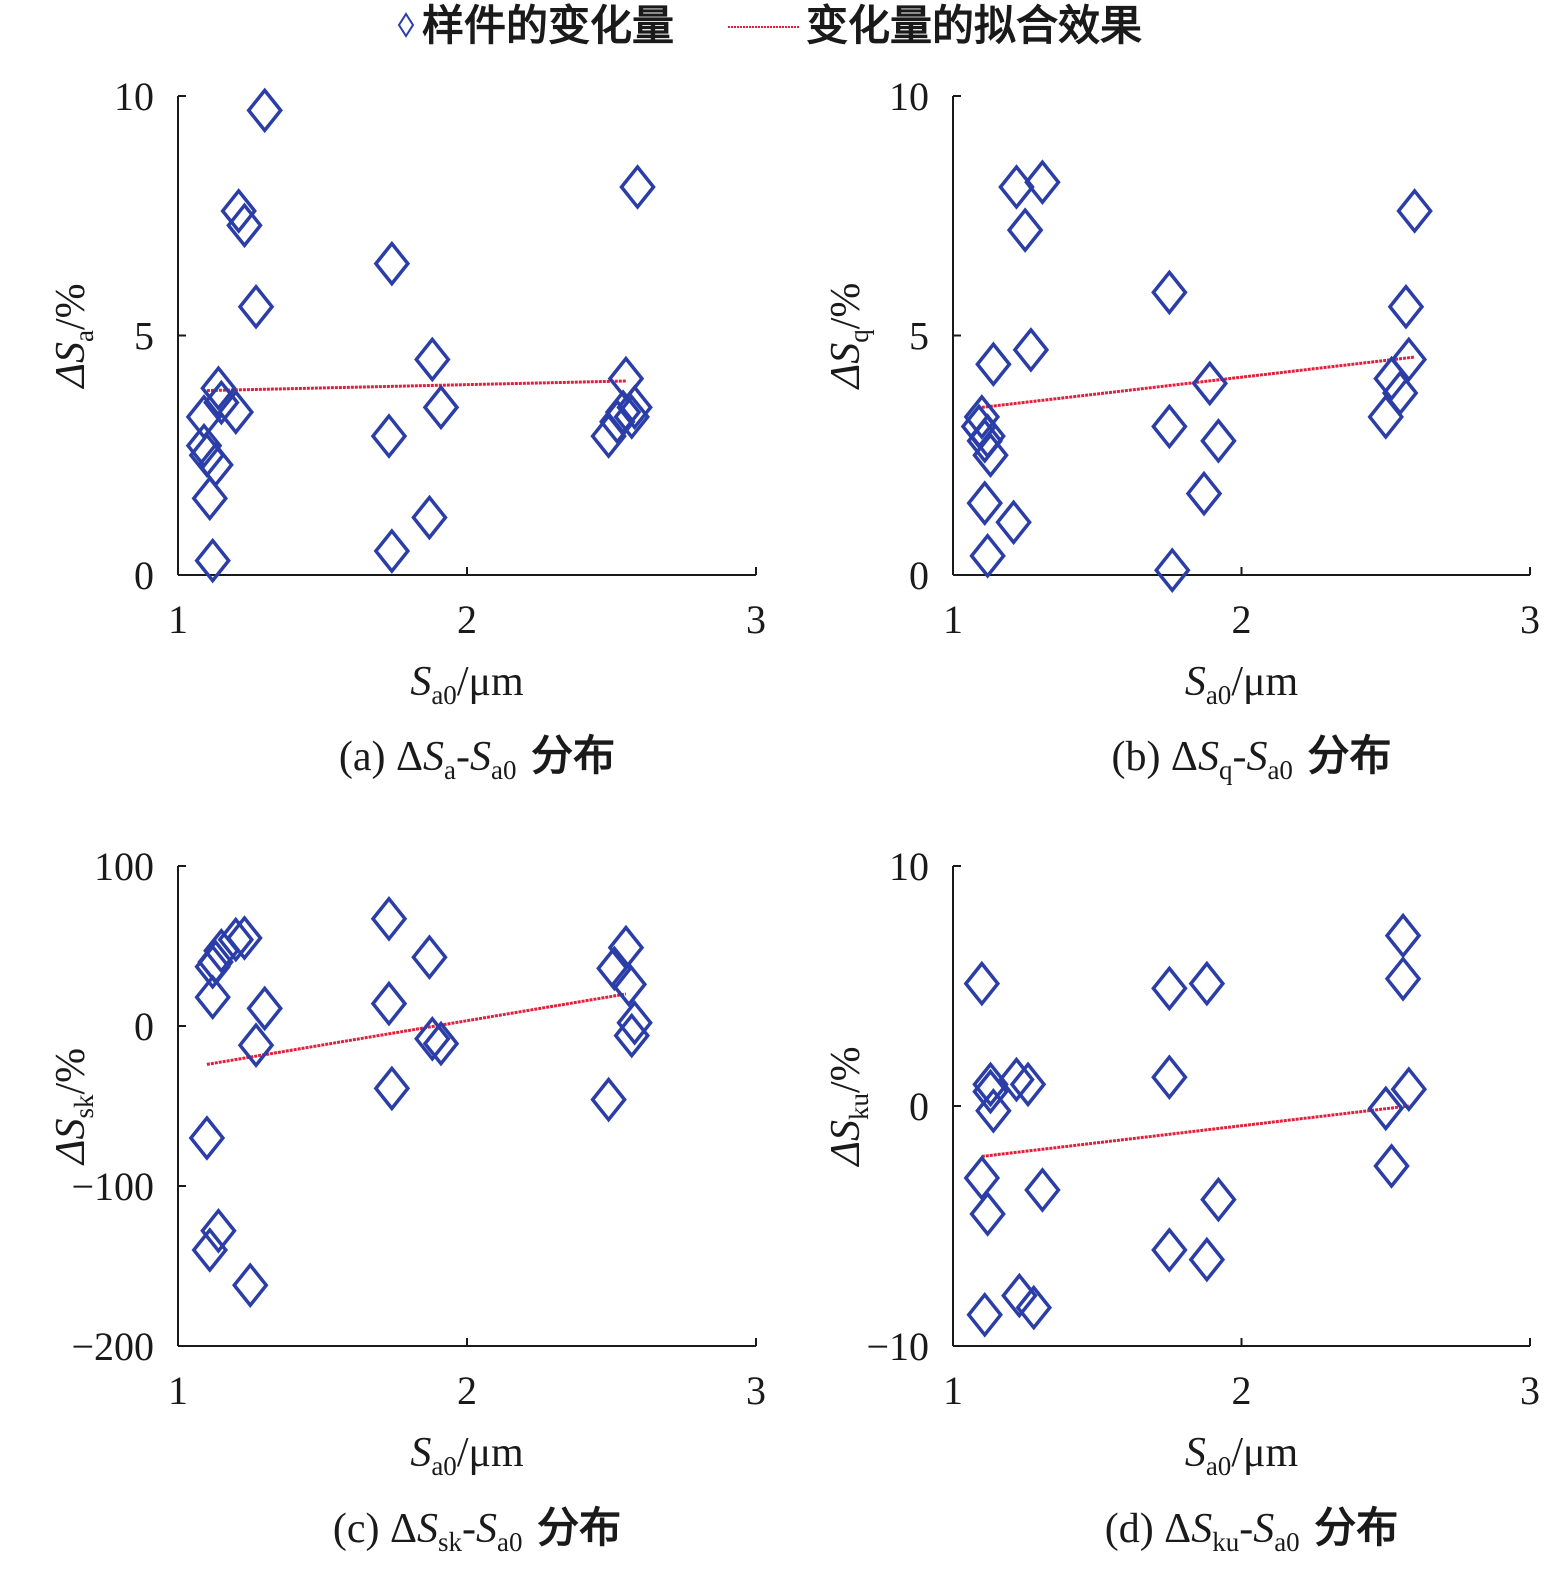 The image size is (1548, 1572). I want to click on y-axis-title-main: ΔS, so click(71, 1143).